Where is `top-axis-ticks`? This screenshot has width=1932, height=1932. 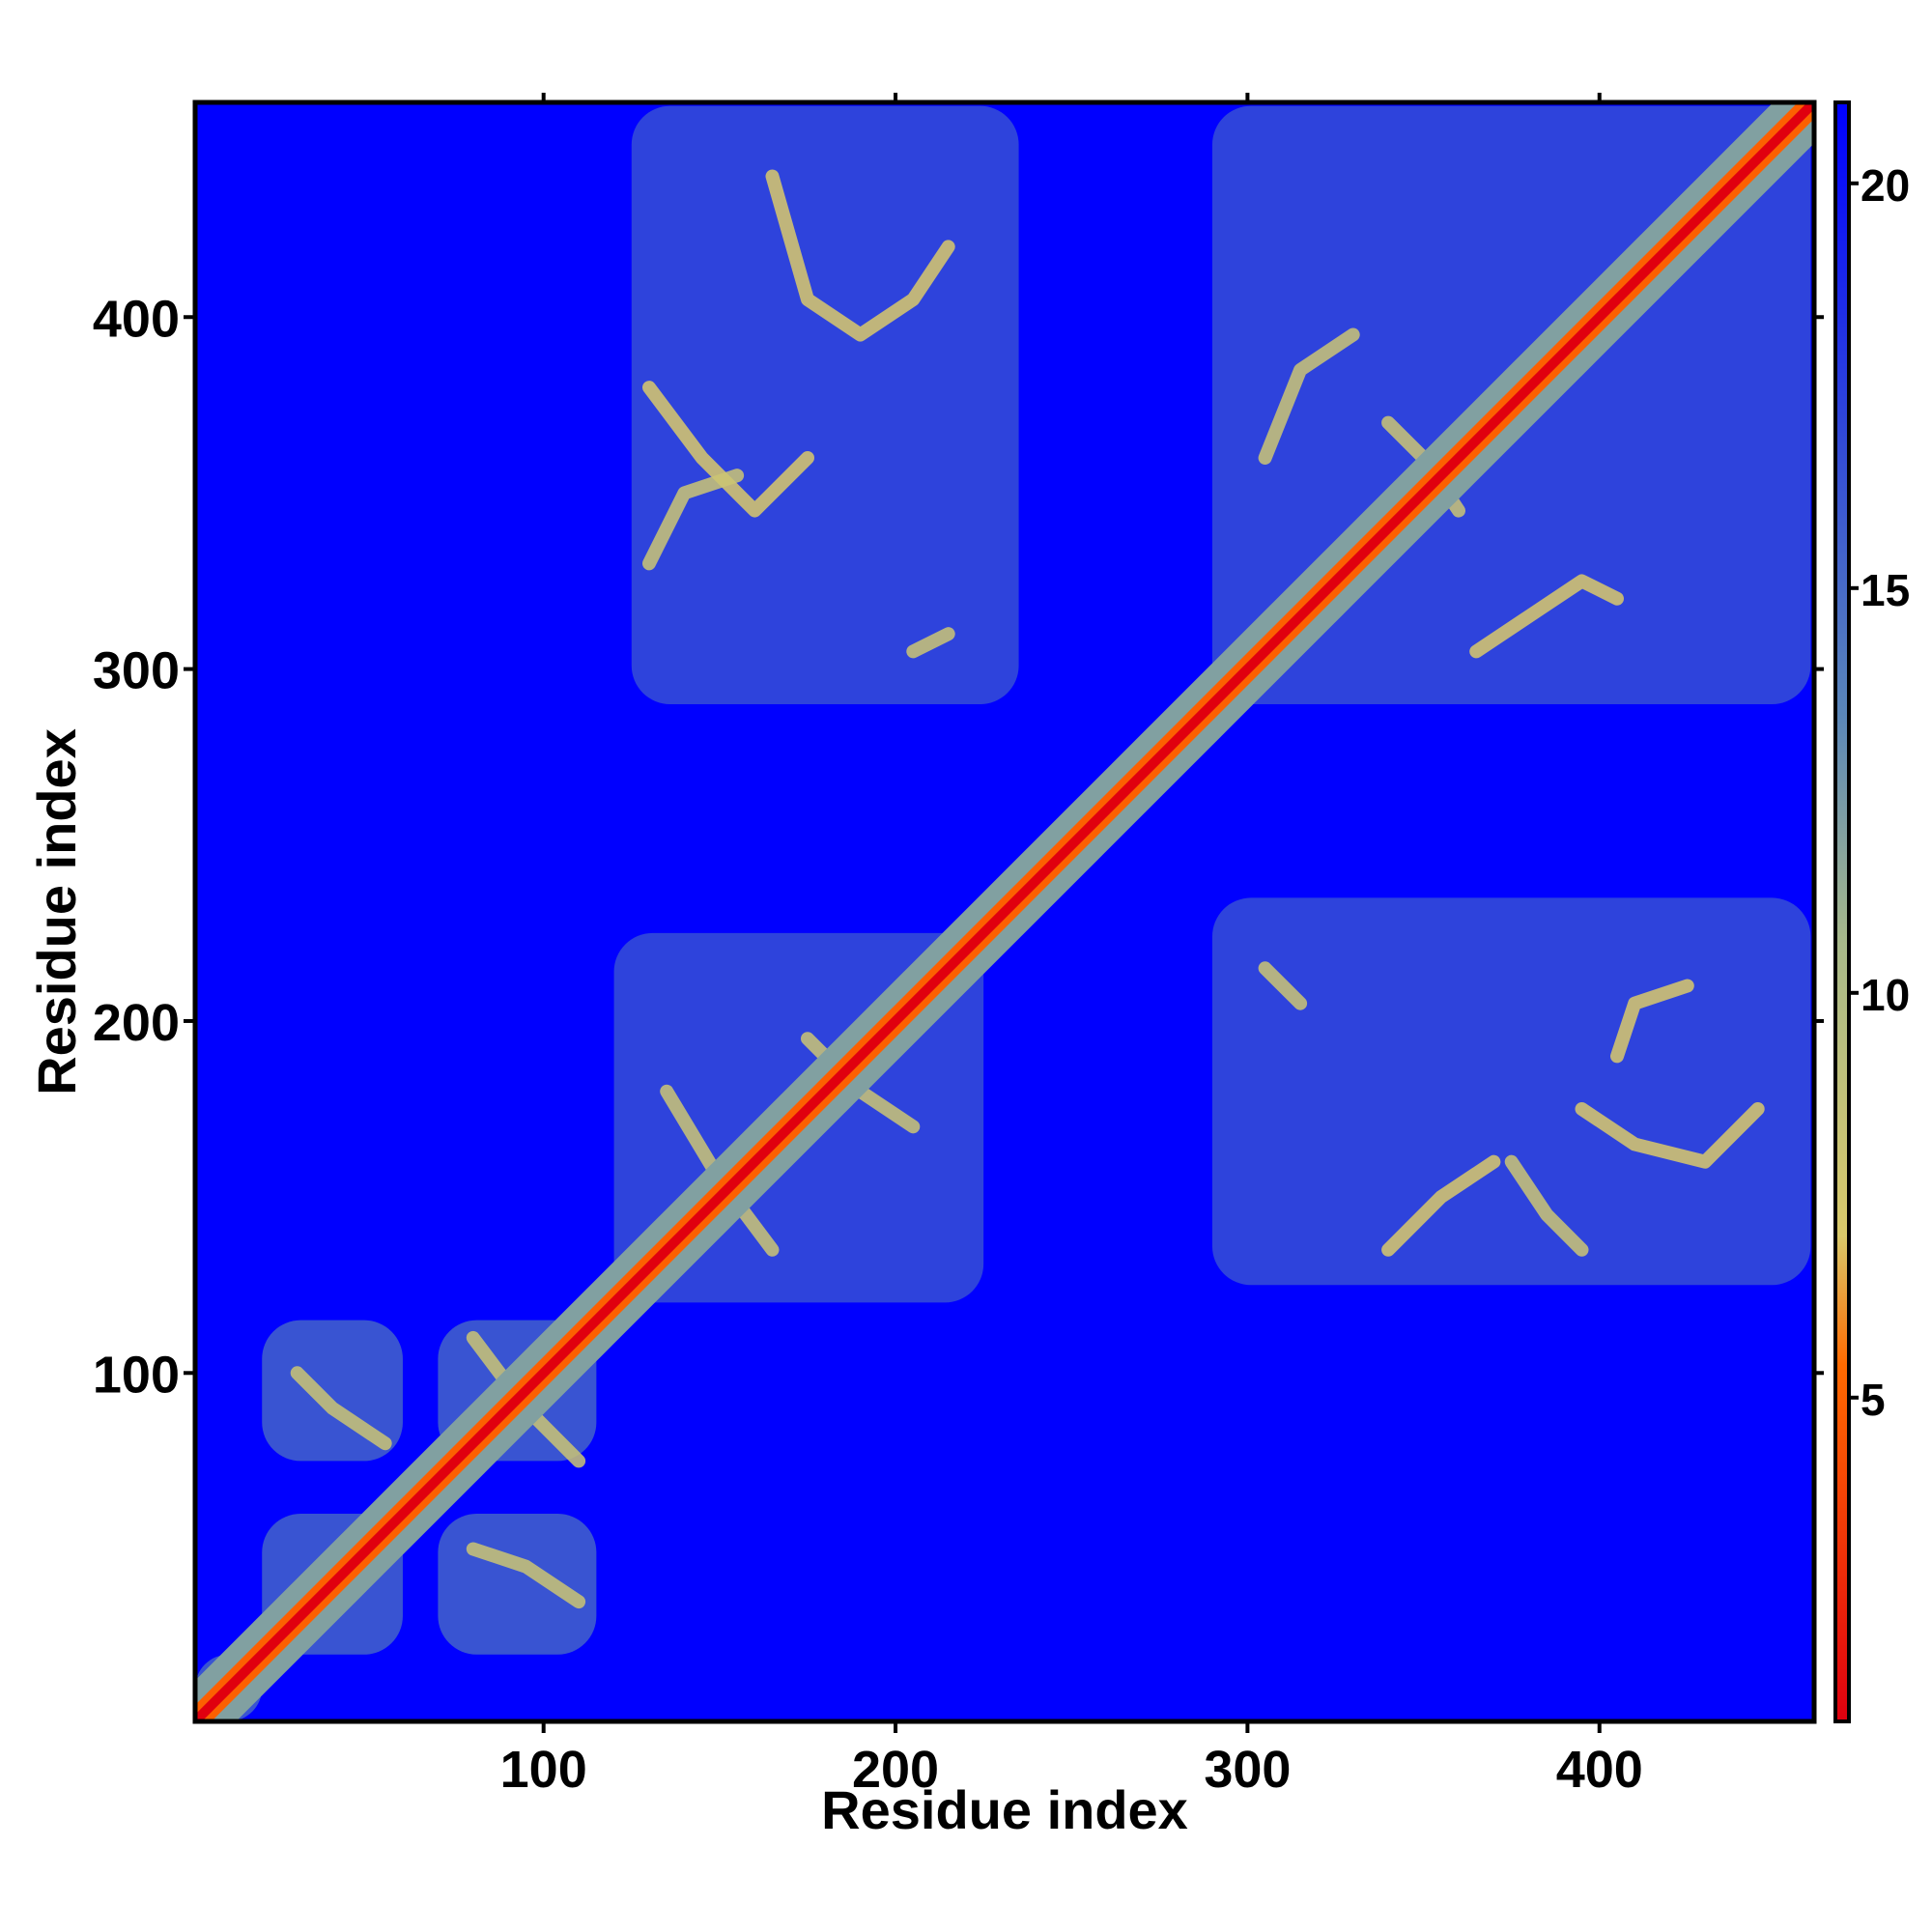
top-axis-ticks is located at coordinates (1071, 97).